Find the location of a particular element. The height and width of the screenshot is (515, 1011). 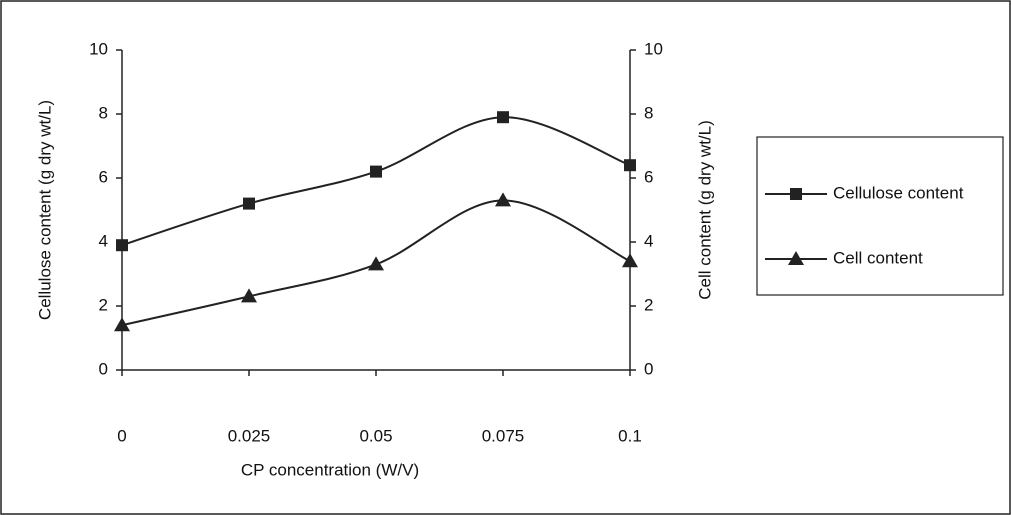

x-axis-label: CP concentration (W/V) is located at coordinates (330, 469).